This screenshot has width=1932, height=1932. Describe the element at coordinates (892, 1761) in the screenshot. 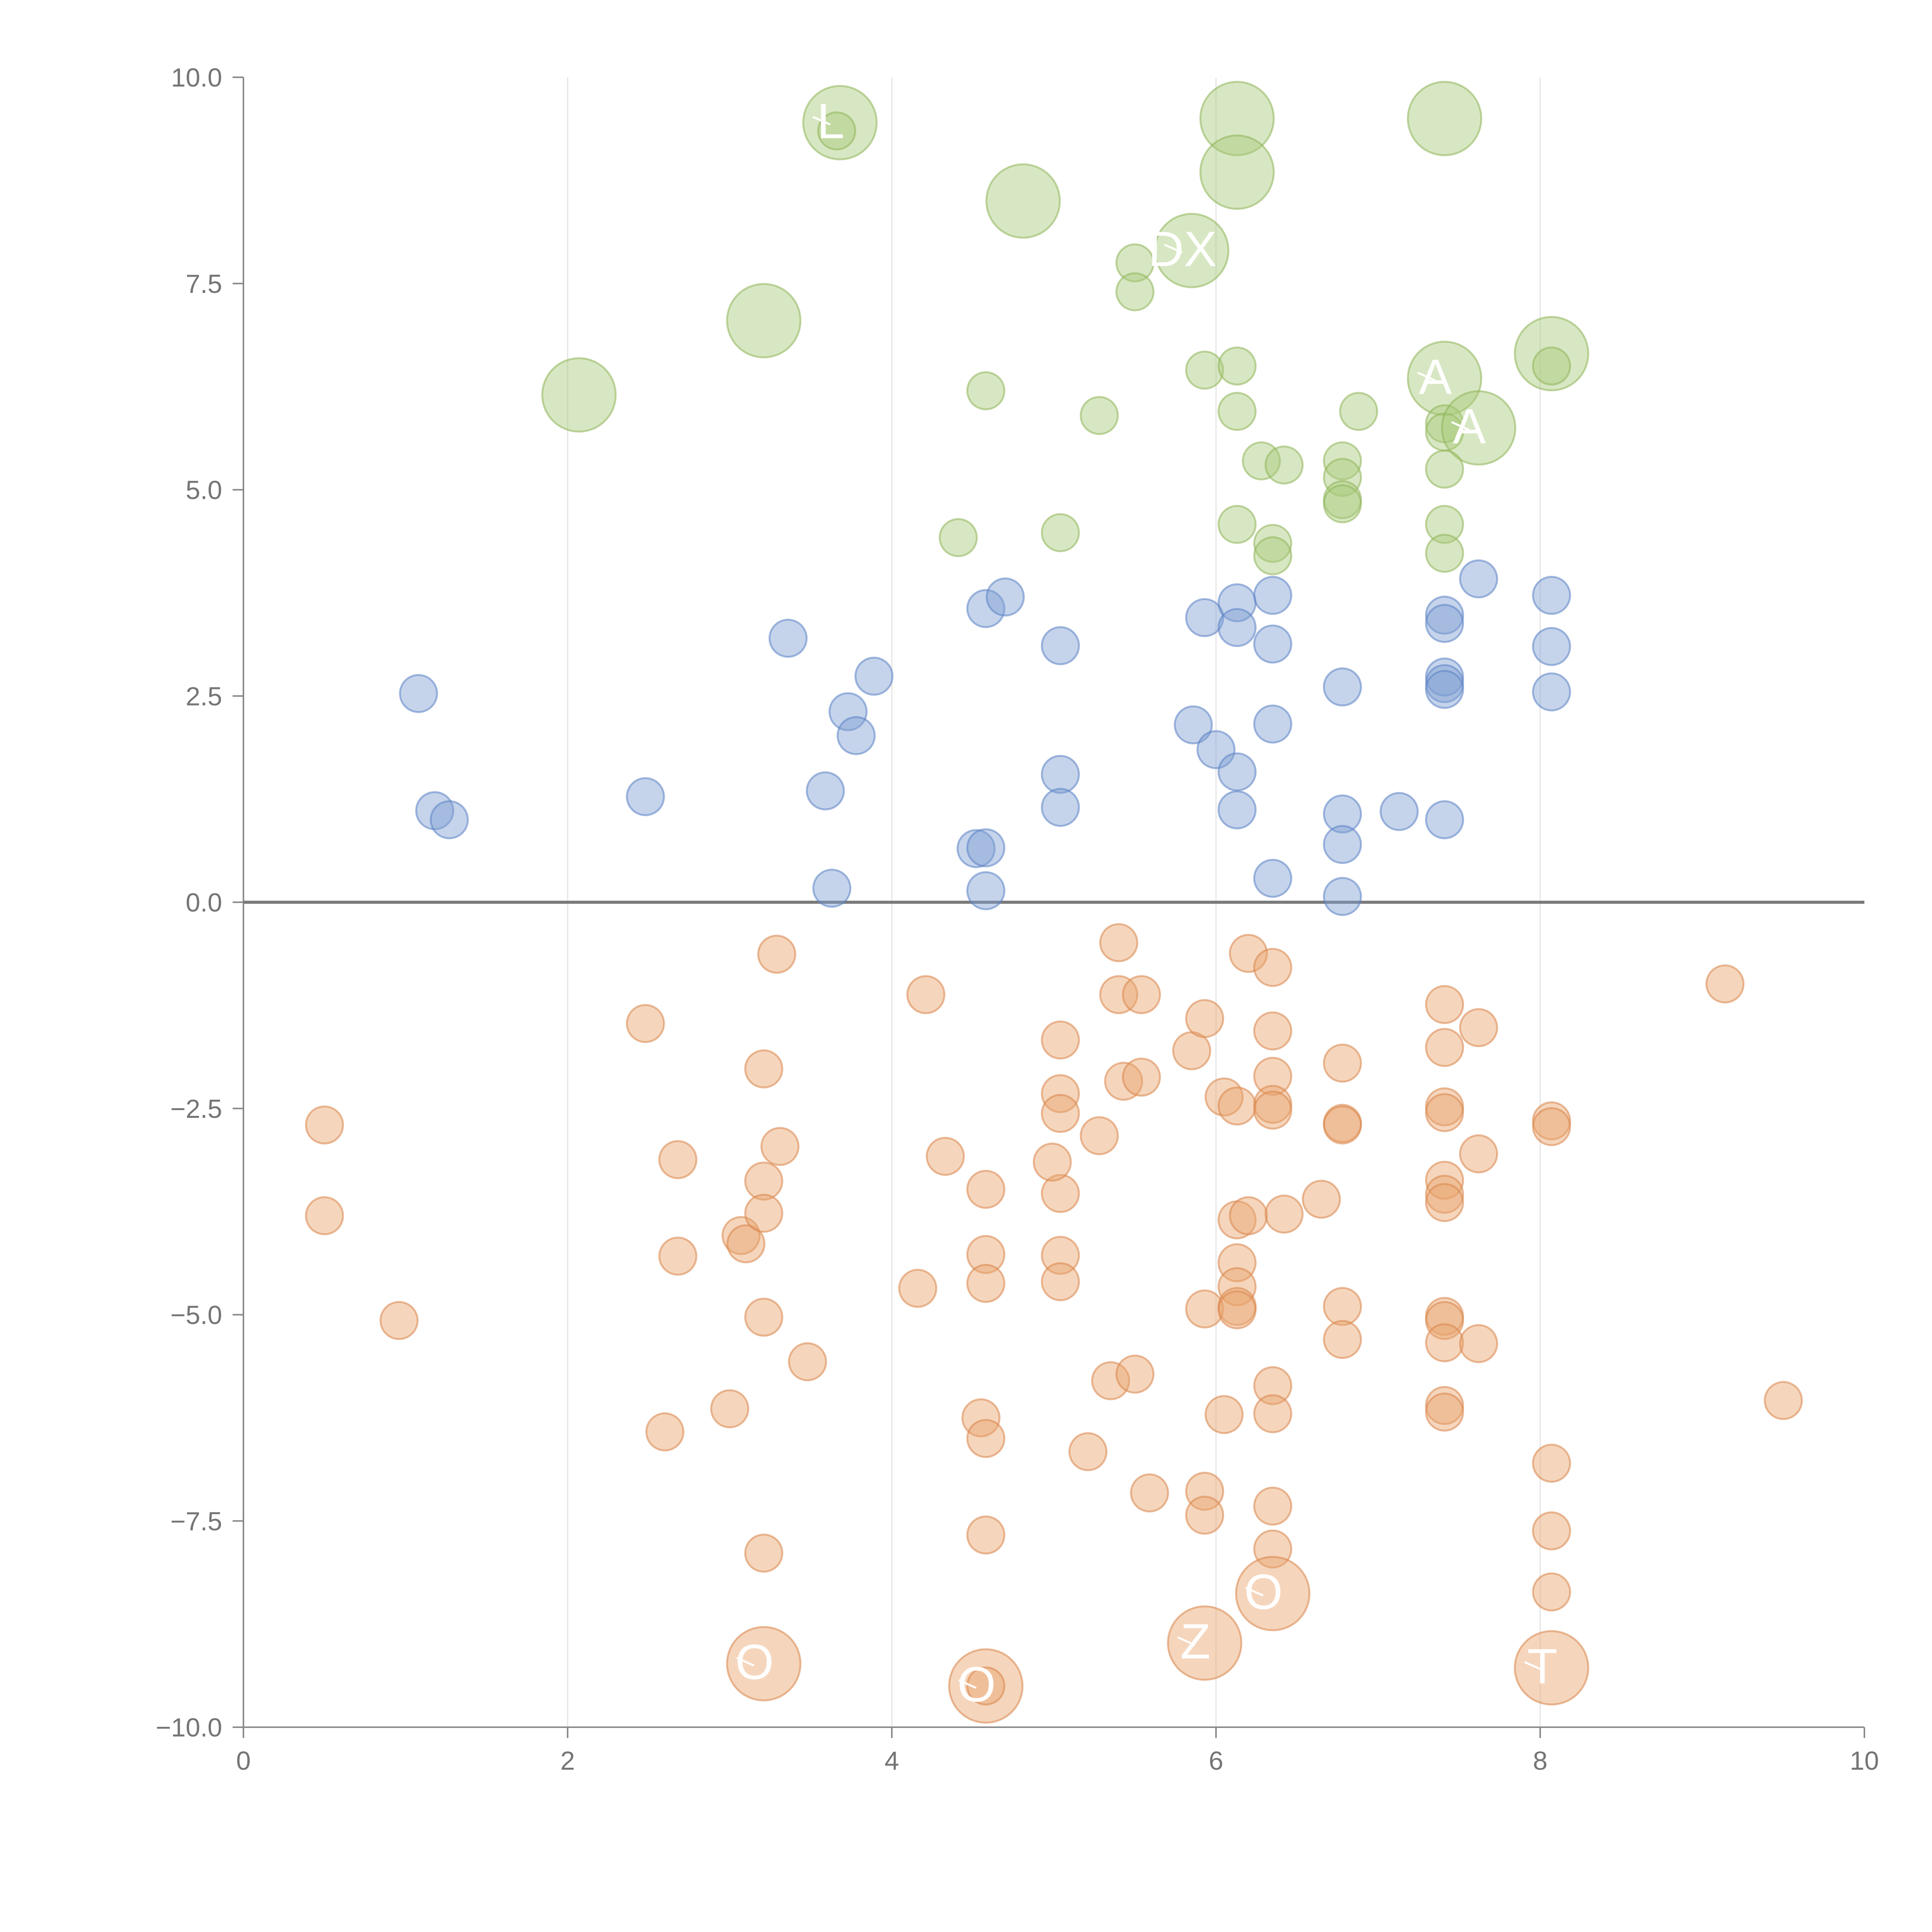

I see `x-tick-label: 4` at that location.